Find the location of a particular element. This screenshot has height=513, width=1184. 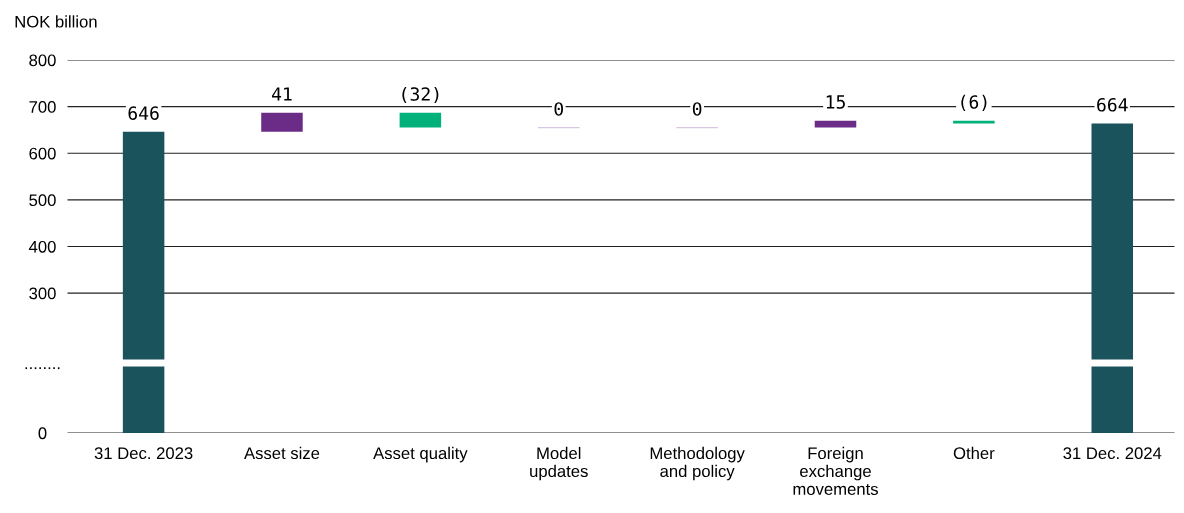

y-tick-label: 600 is located at coordinates (42, 153).